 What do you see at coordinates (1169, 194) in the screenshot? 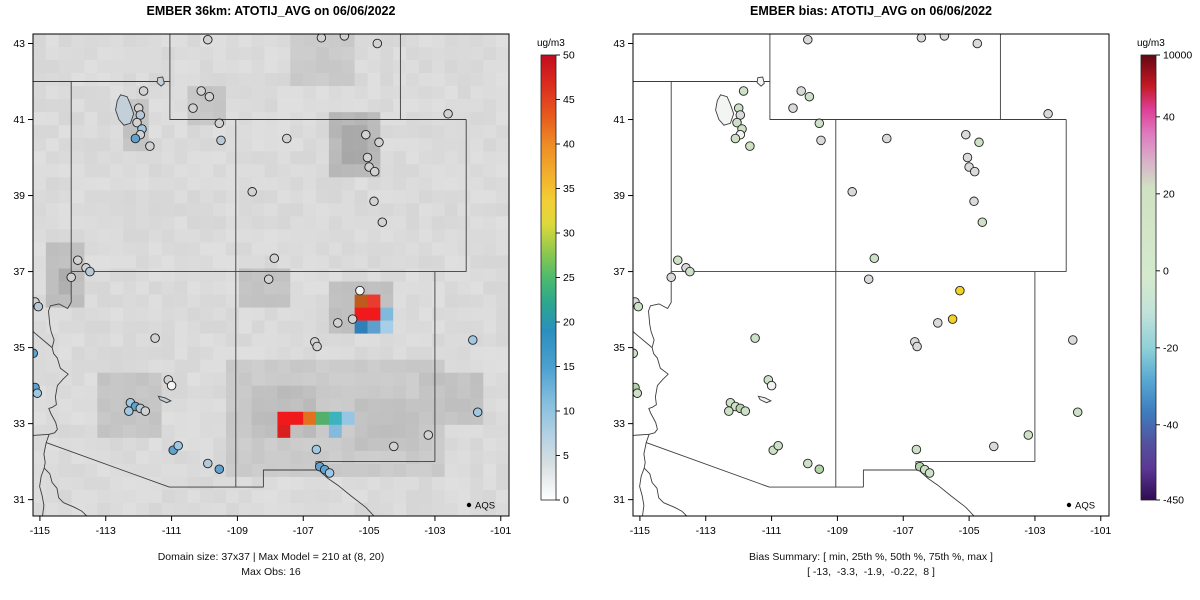
I see `colorbar-tick-label: 20` at bounding box center [1169, 194].